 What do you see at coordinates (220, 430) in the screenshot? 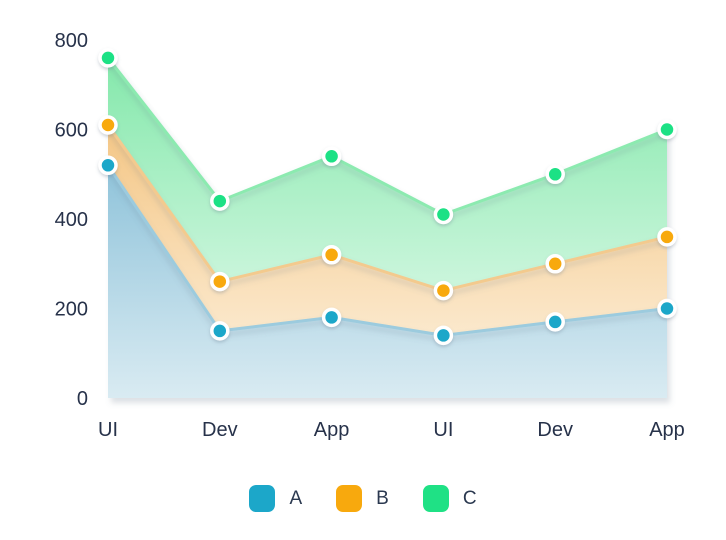
I see `x-label-1: Dev` at bounding box center [220, 430].